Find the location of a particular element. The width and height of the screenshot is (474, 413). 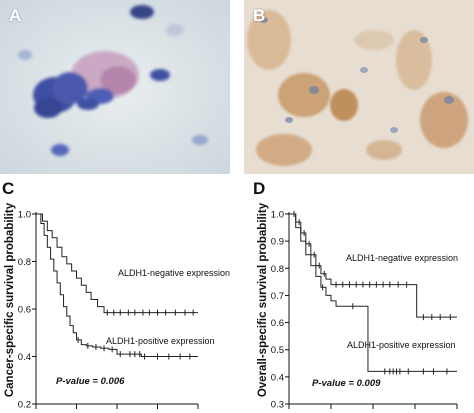

chart-c-p-value: P-value = 0.006 is located at coordinates (90, 381).